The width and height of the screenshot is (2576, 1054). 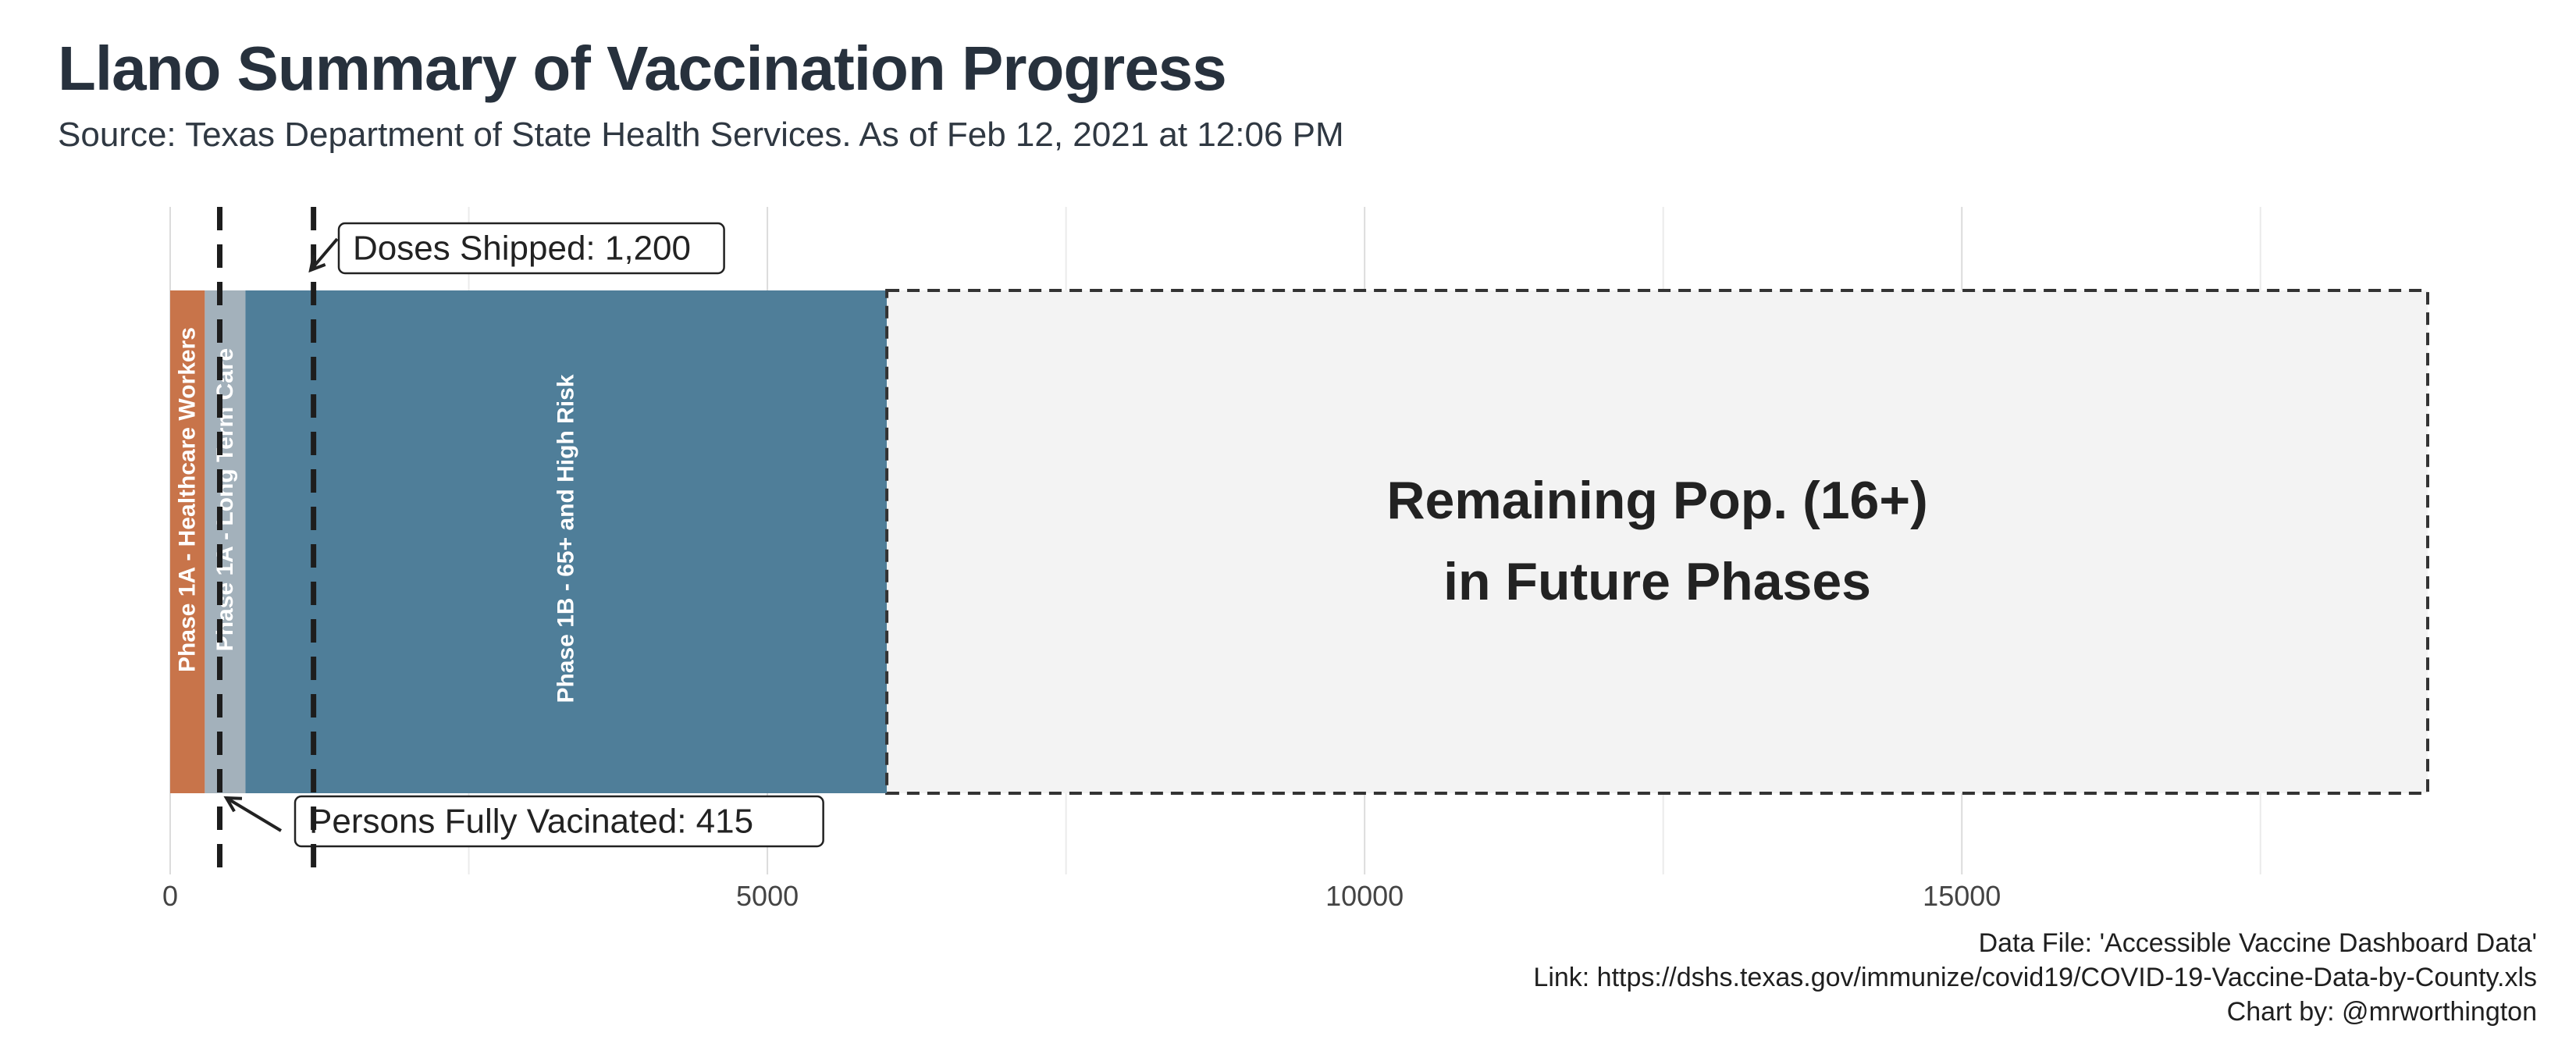 I want to click on x-tick-label: 15000, so click(x=1962, y=896).